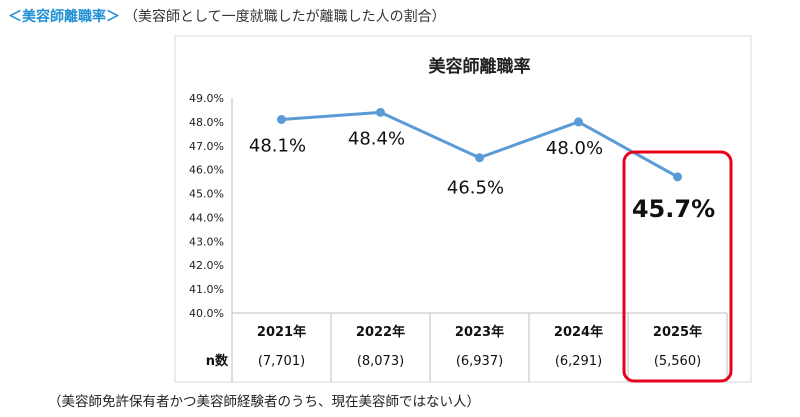 The image size is (800, 417). I want to click on y-tick-label: 45.0%, so click(206, 194).